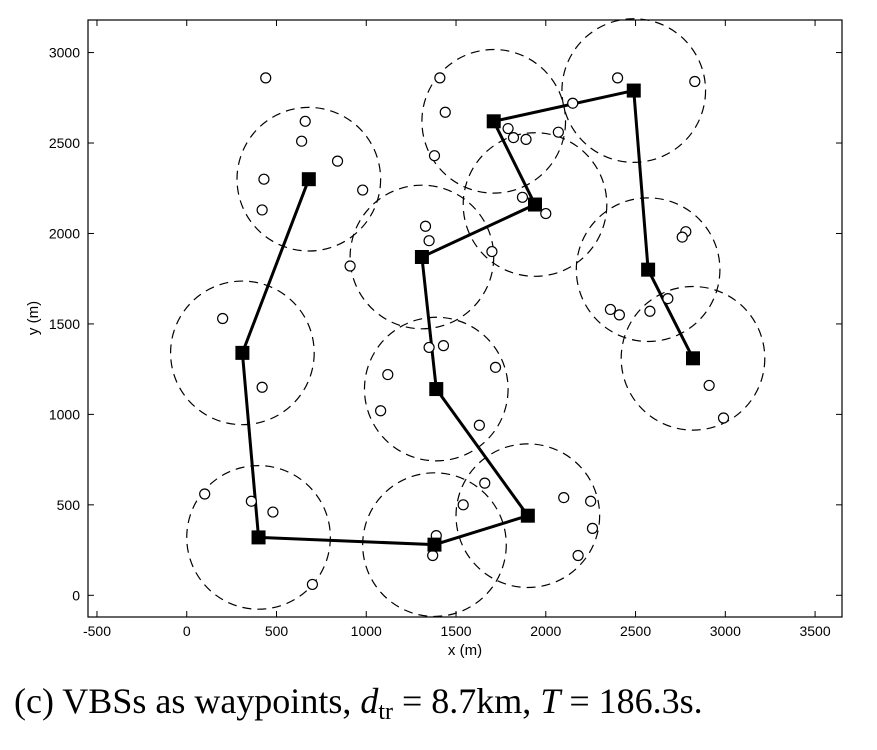  What do you see at coordinates (814, 631) in the screenshot?
I see `x-tick-label: 3500` at bounding box center [814, 631].